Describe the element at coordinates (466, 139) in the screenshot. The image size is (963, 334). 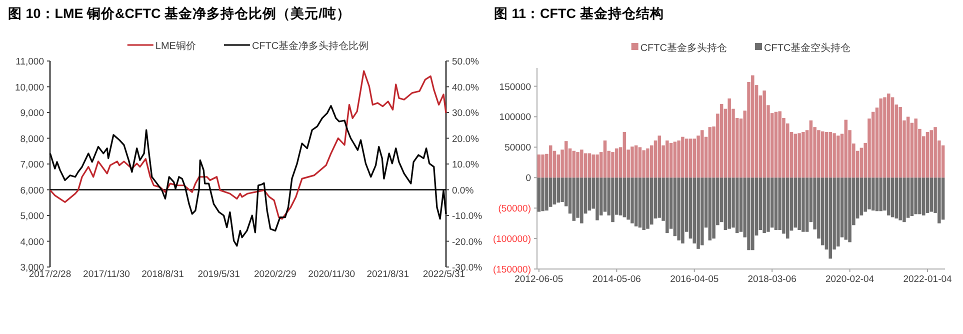
I see `y2-tick-label: 20.0%` at that location.